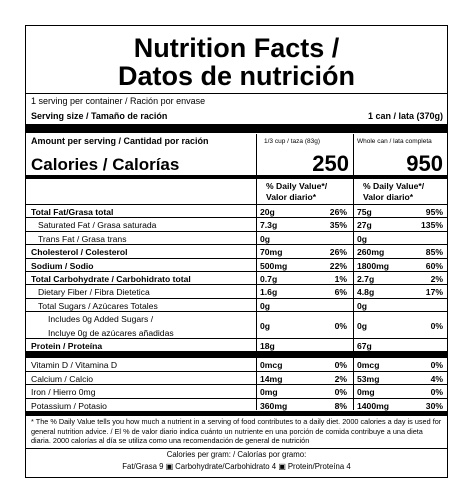  Describe the element at coordinates (436, 279) in the screenshot. I see `daily-value: 2%` at that location.